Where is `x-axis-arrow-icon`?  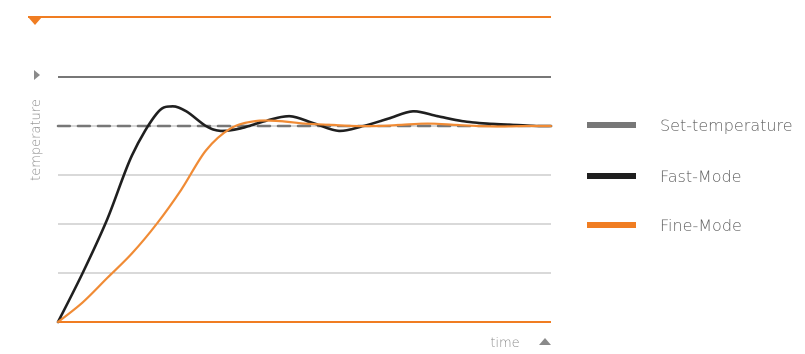 x-axis-arrow-icon is located at coordinates (545, 341).